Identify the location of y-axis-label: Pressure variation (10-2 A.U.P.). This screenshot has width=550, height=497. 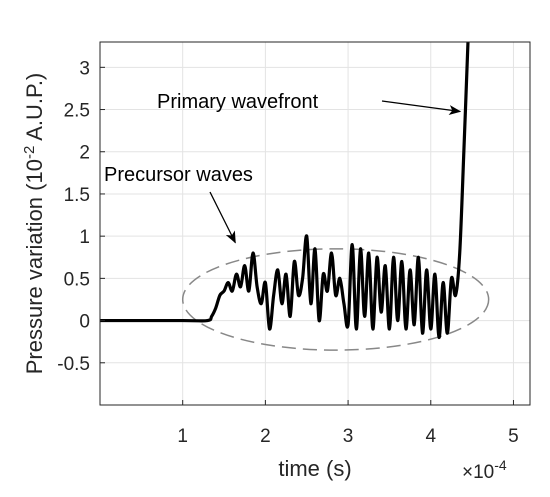
(34, 224).